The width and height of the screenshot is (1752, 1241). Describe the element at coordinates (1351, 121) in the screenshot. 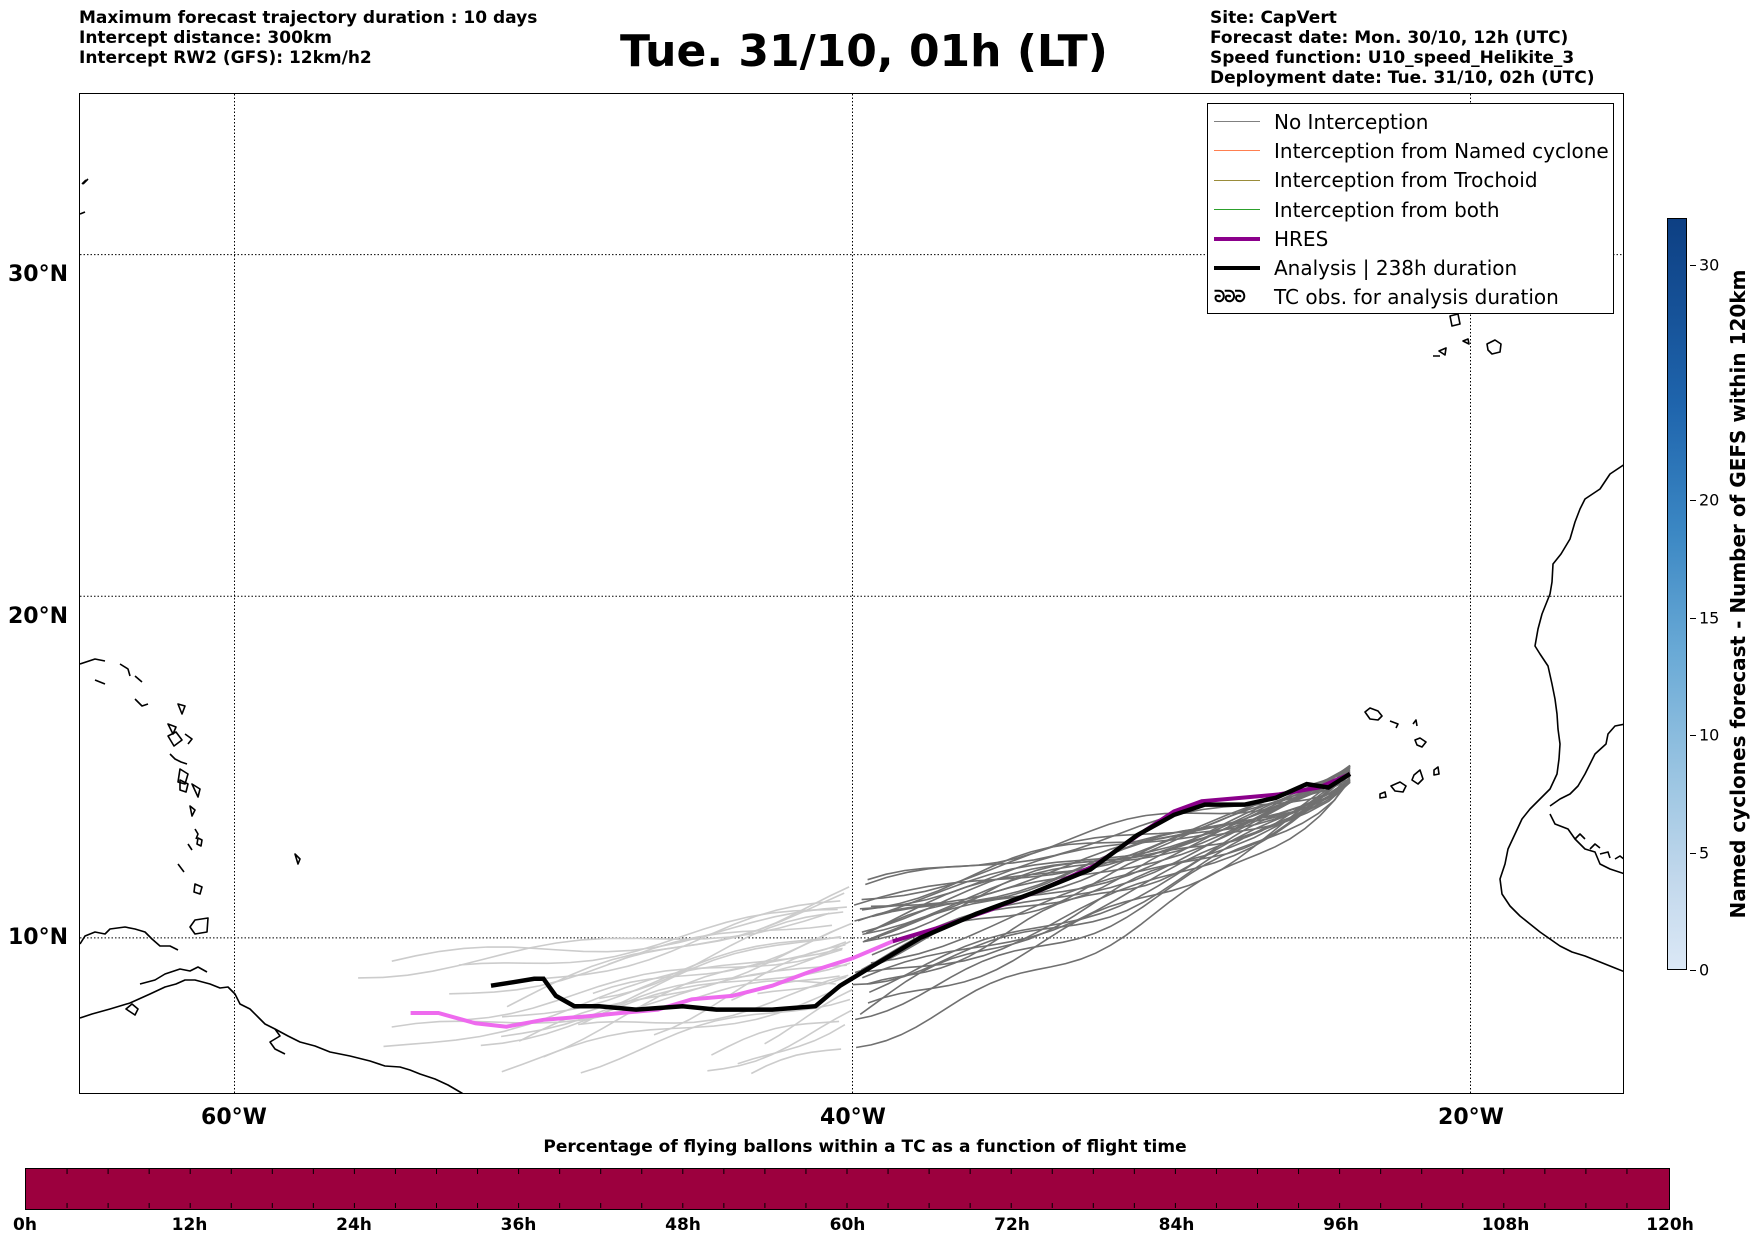

I see `legend-label: No Interception` at that location.